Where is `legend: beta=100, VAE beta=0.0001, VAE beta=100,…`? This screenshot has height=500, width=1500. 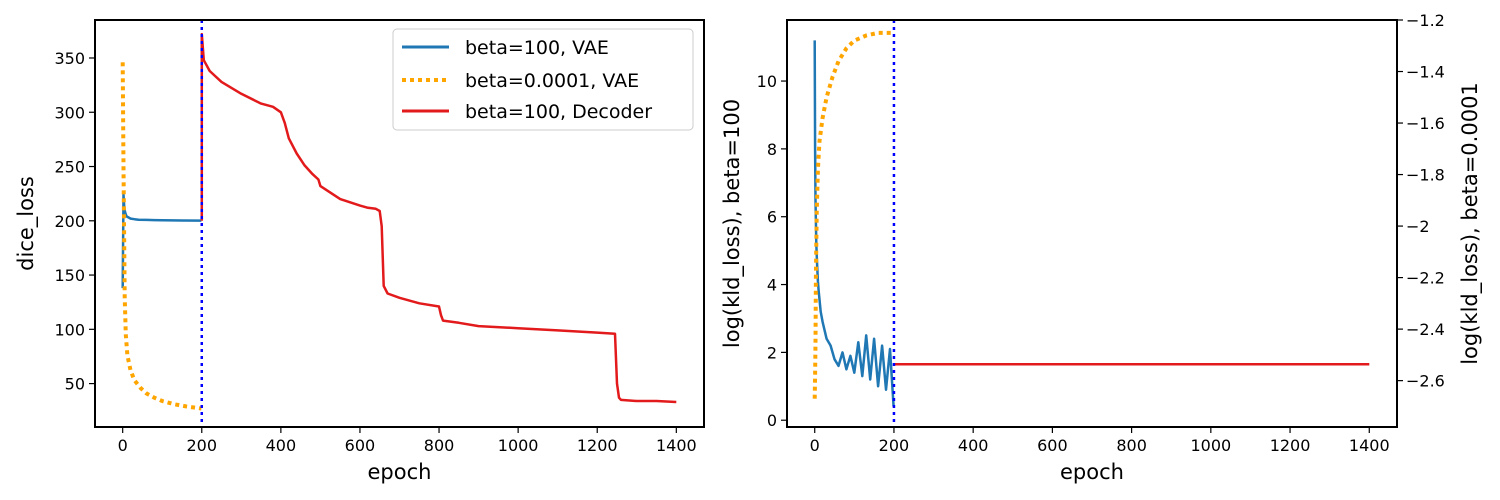 legend: beta=100, VAE beta=0.0001, VAE beta=100,… is located at coordinates (543, 79).